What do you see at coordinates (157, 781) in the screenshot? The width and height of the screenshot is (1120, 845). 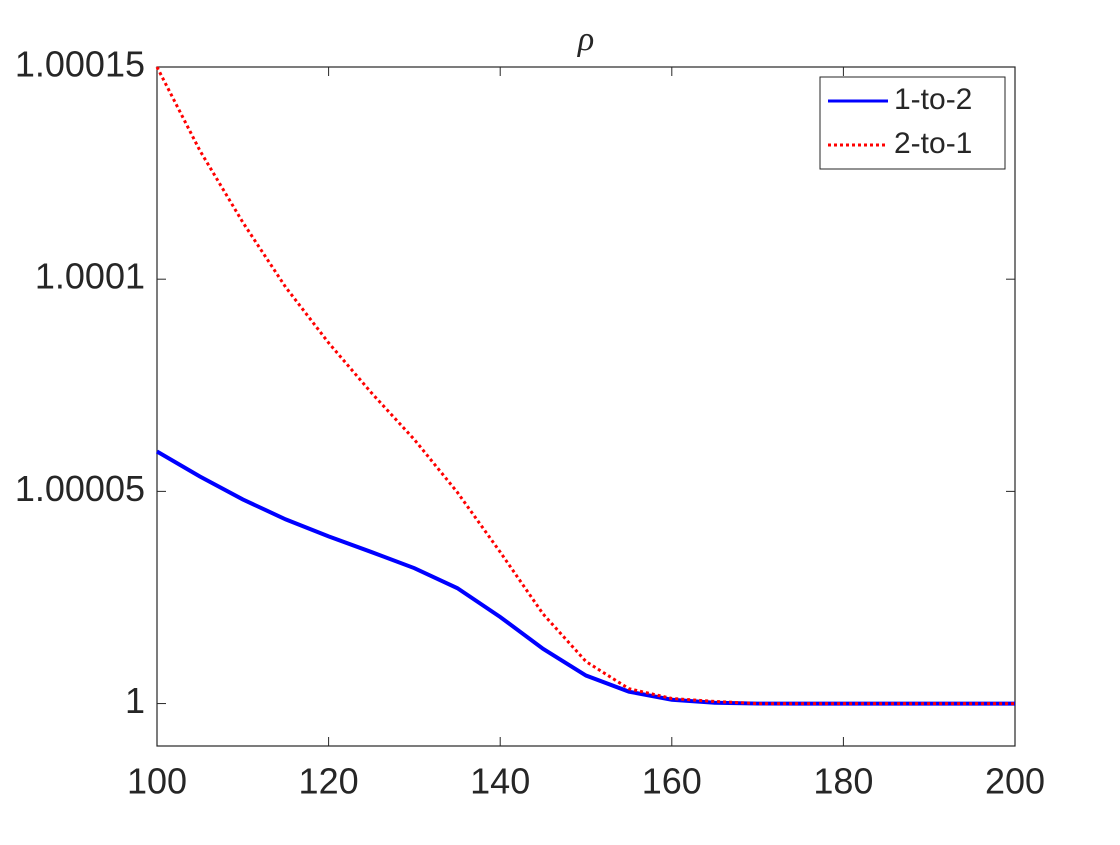 I see `x-tick-label: 100` at bounding box center [157, 781].